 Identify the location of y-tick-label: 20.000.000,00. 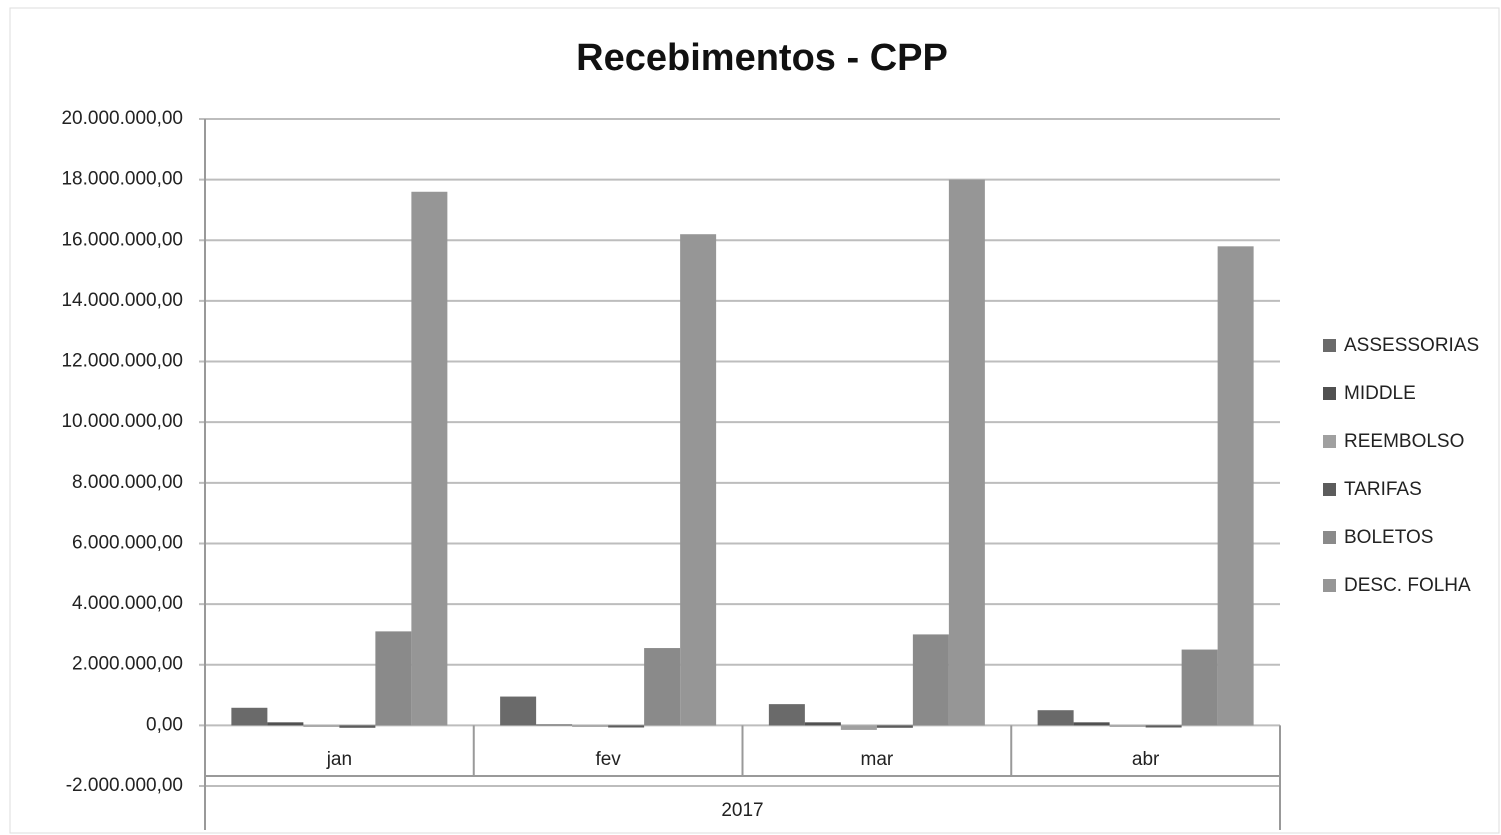
(122, 118).